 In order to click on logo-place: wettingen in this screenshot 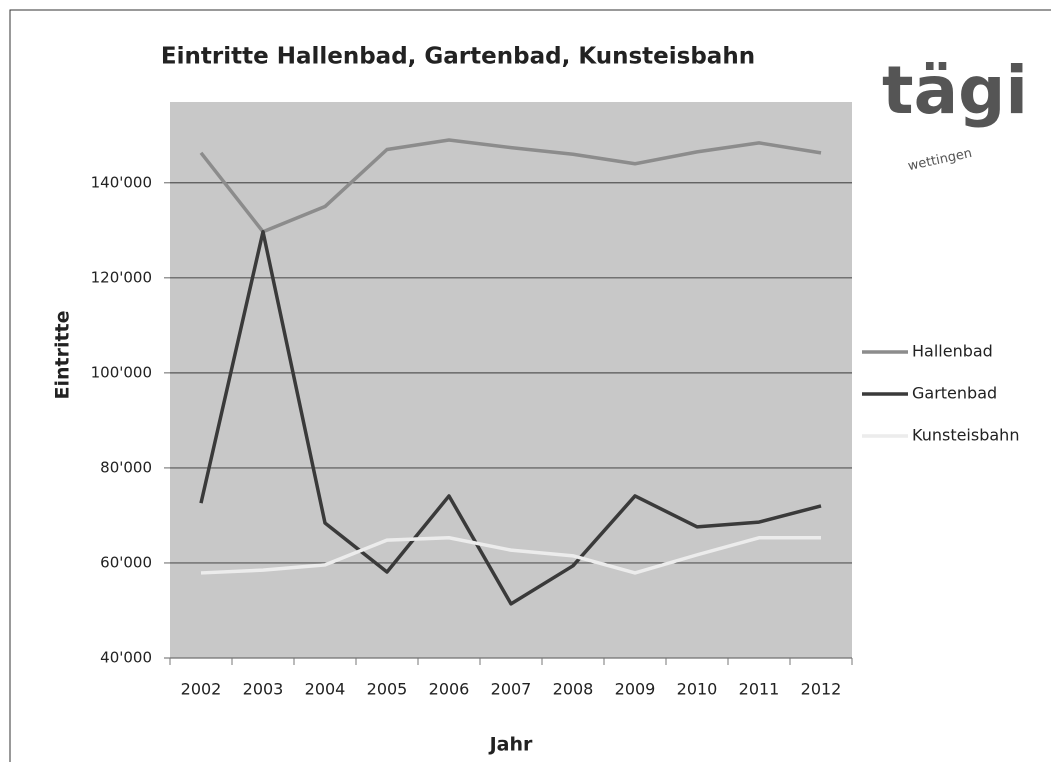, I will do `click(940, 160)`.